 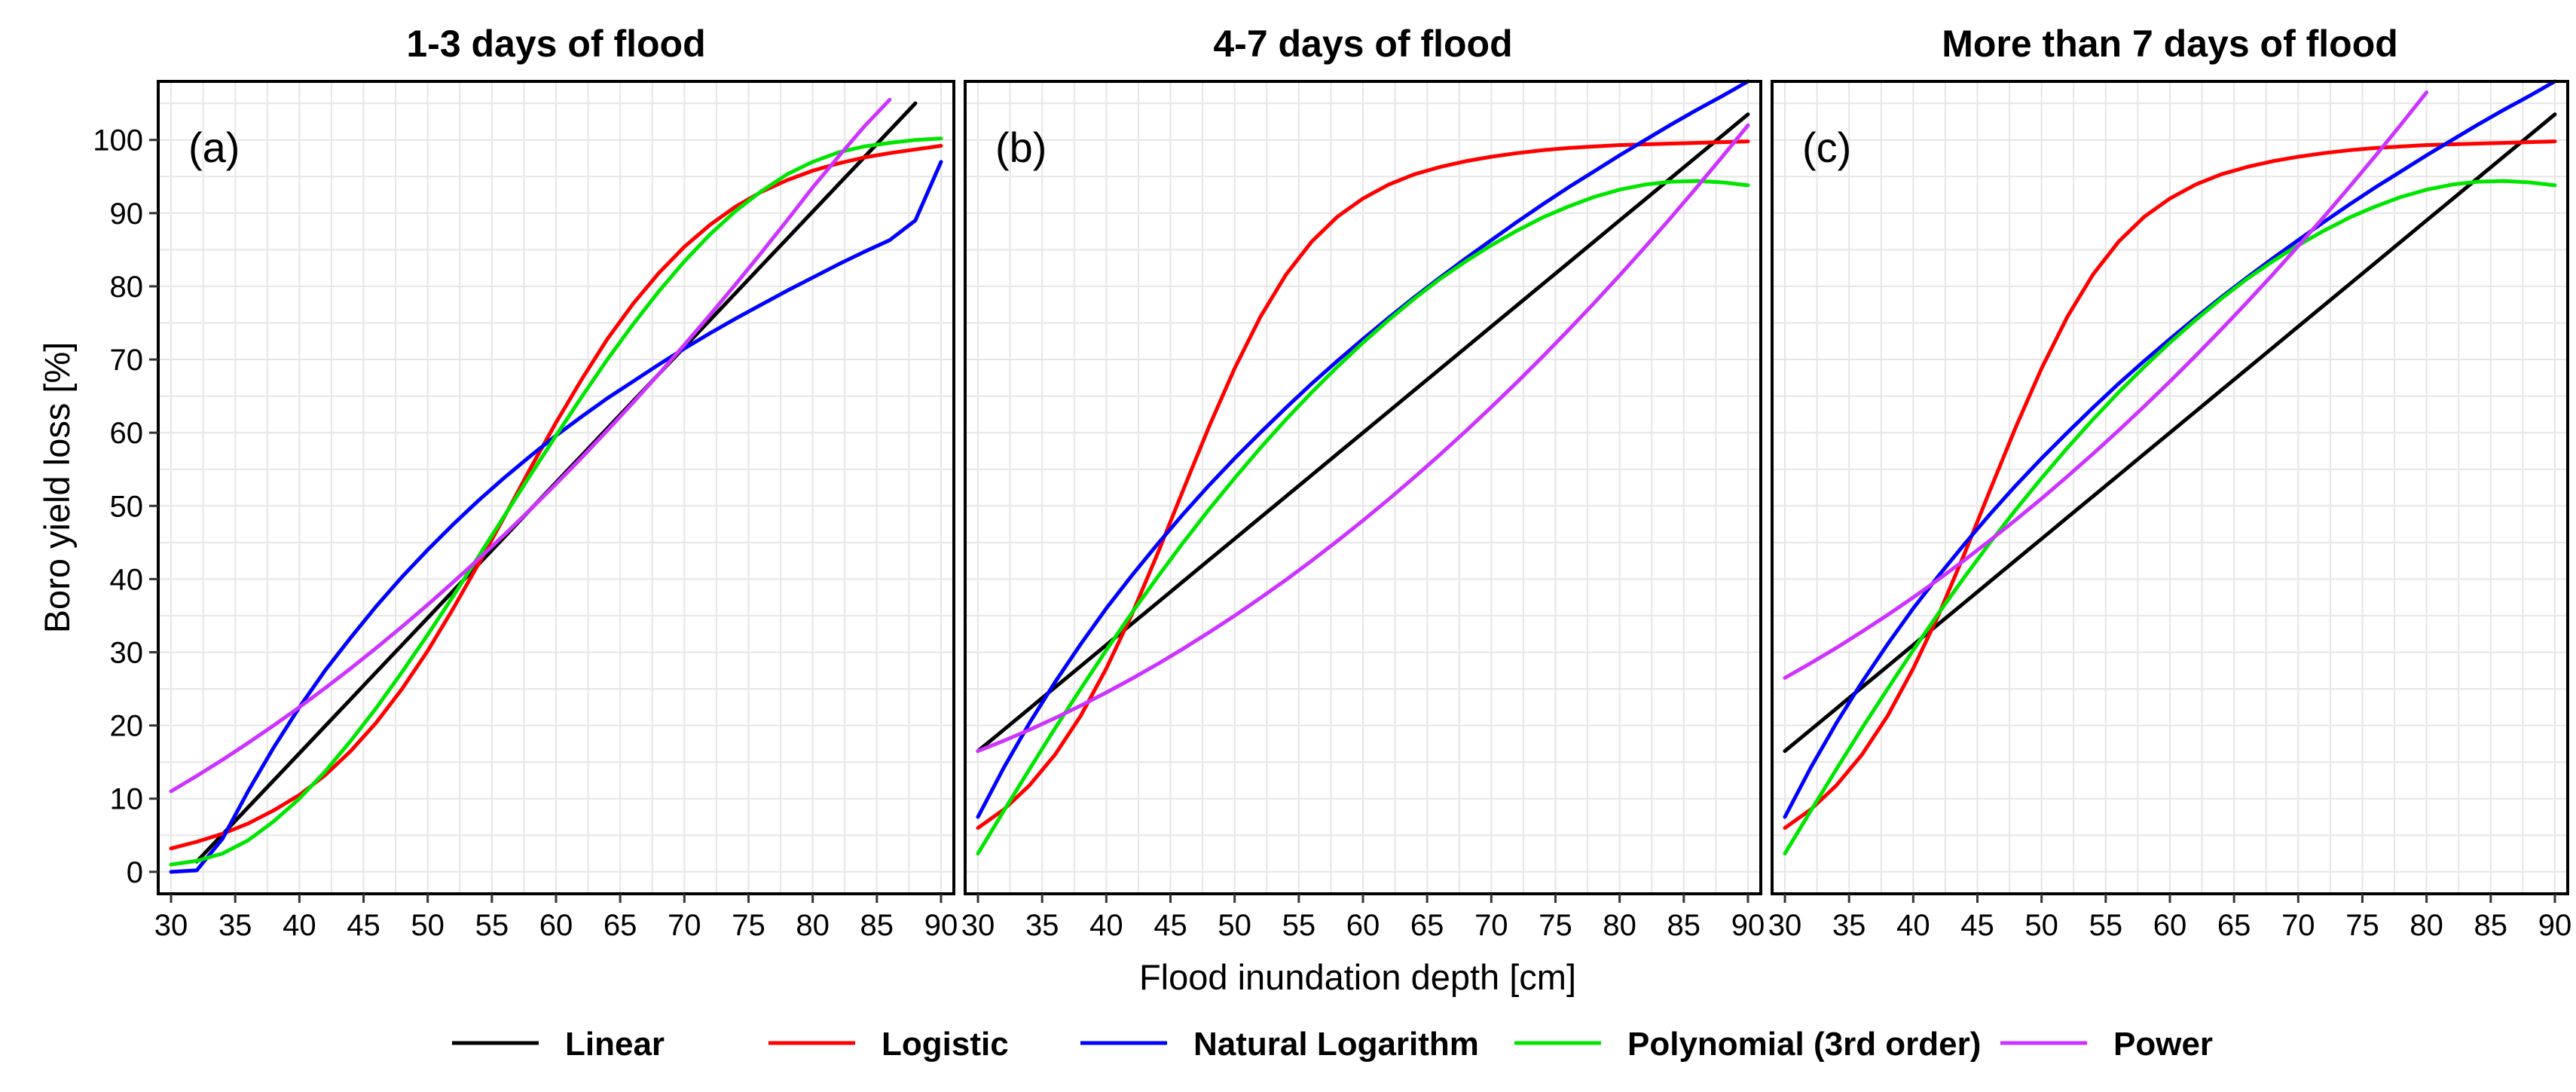 What do you see at coordinates (1913, 925) in the screenshot?
I see `panel-3-x-tick-label: 40` at bounding box center [1913, 925].